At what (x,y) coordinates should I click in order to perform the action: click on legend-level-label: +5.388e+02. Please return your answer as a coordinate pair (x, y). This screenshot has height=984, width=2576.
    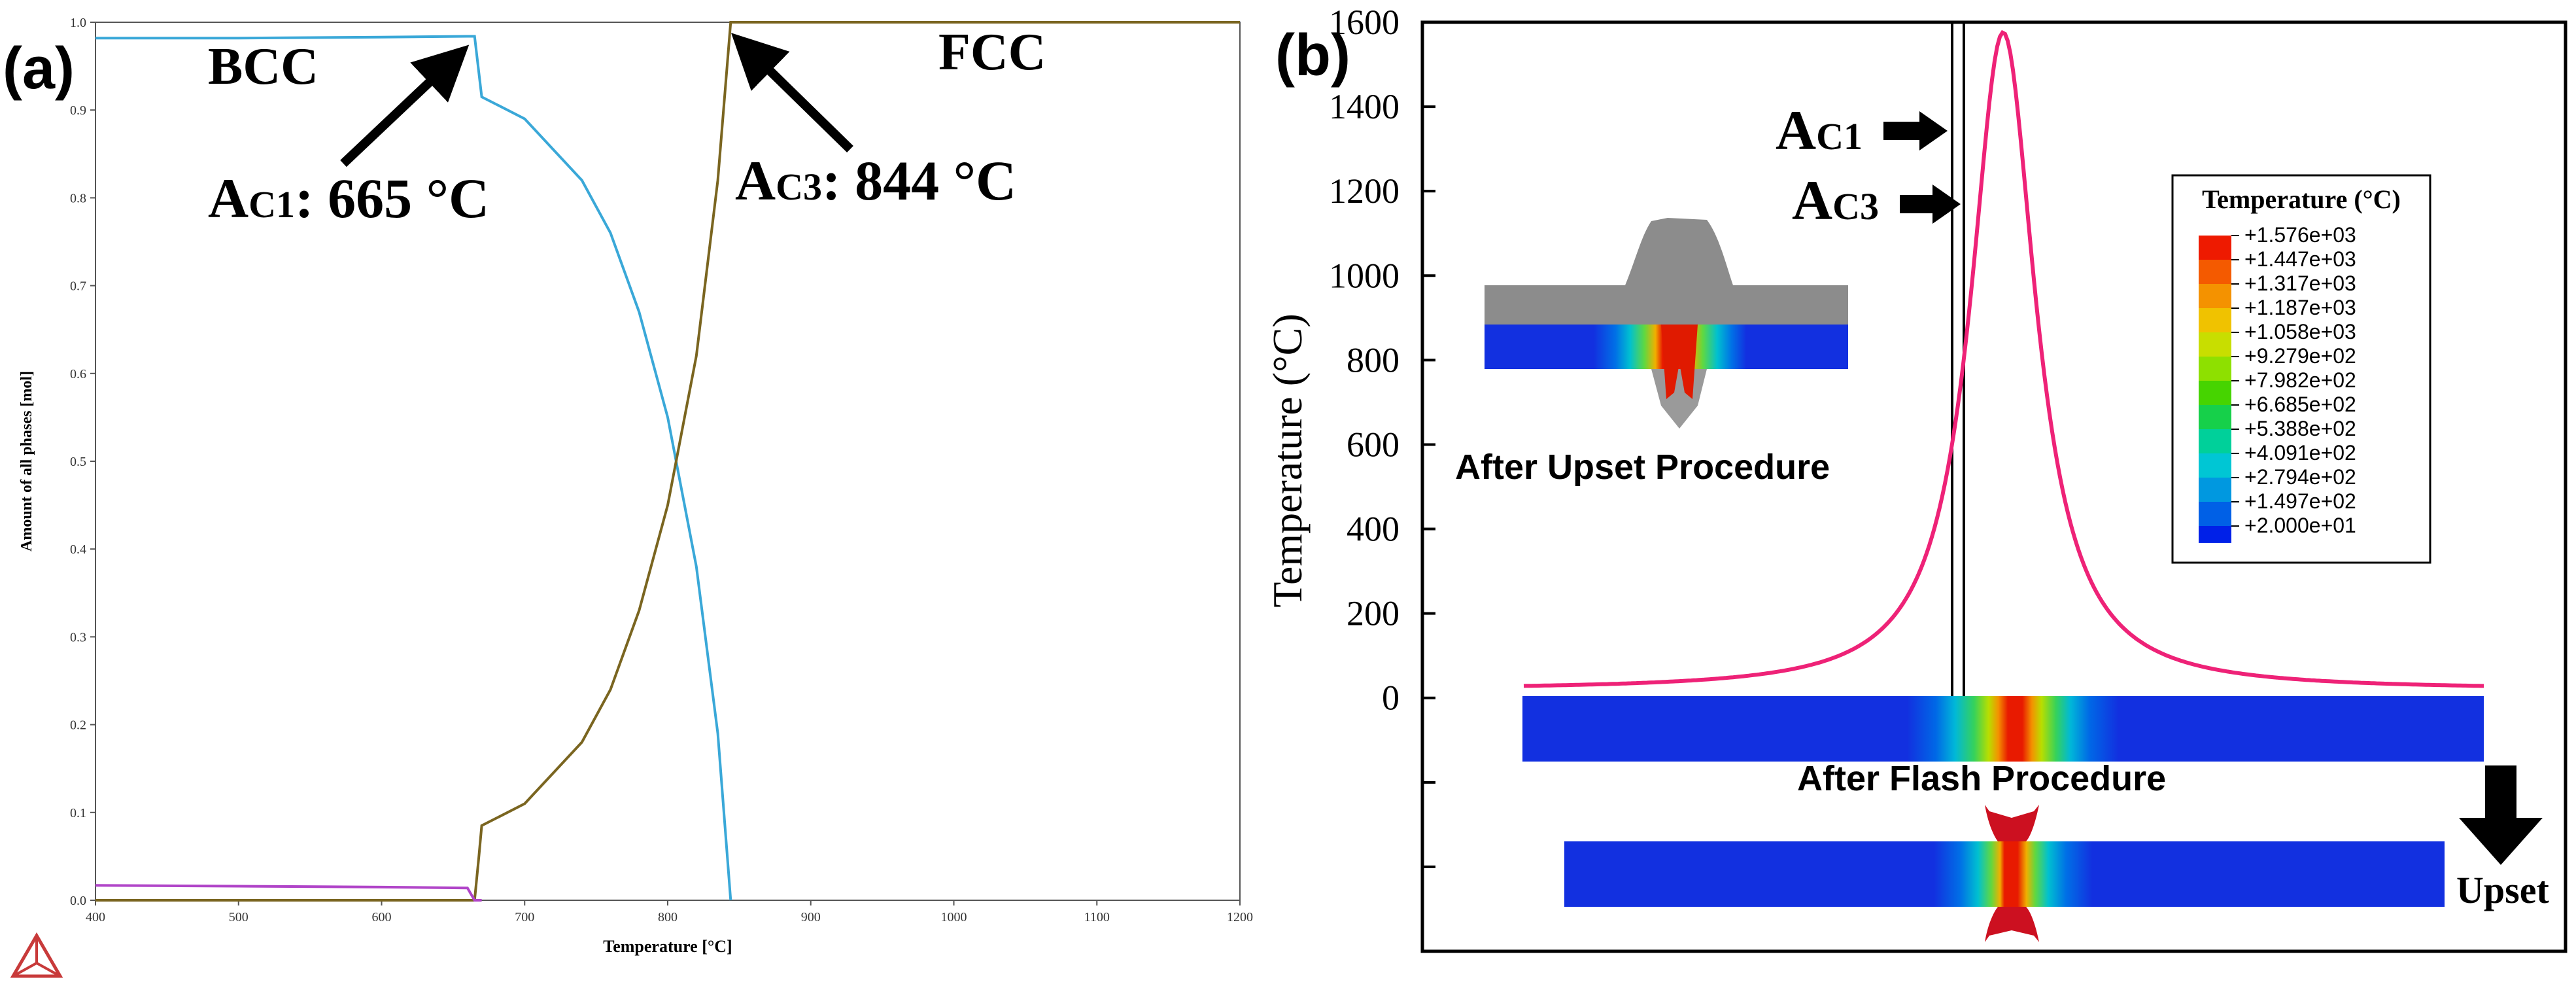
    Looking at the image, I should click on (2300, 429).